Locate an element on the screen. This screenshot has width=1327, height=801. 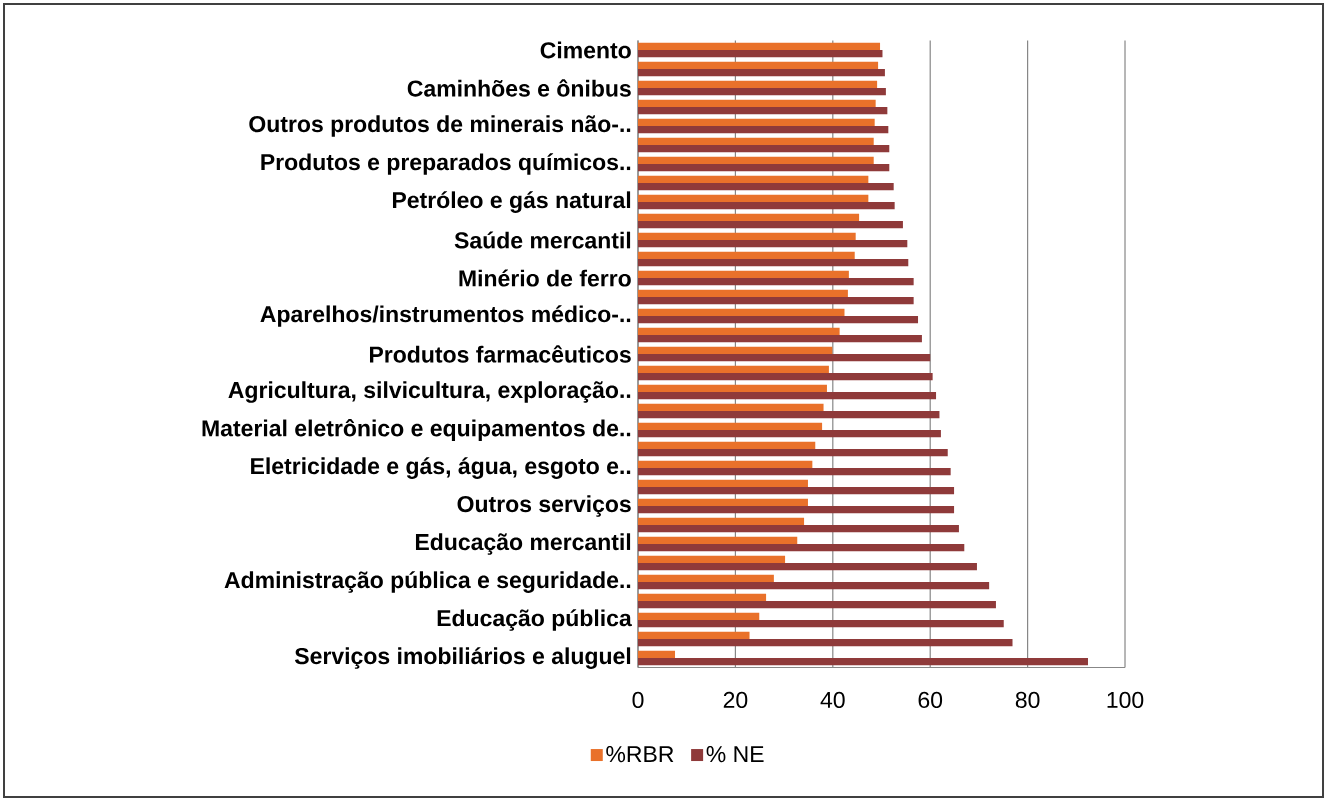
y-tick-label: Educação mercantil is located at coordinates (523, 544).